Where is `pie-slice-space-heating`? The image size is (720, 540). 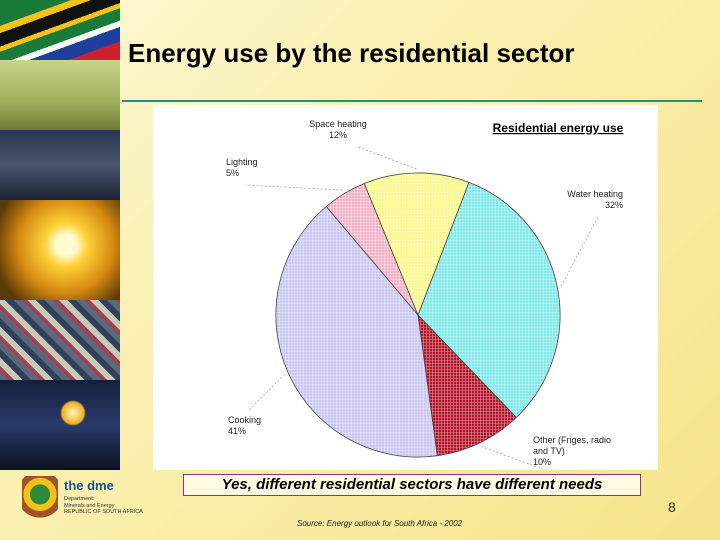
pie-slice-space-heating is located at coordinates (416, 244).